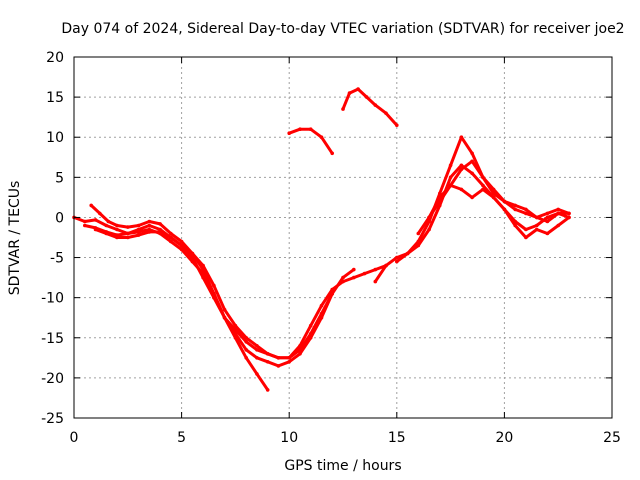 The image size is (640, 480). Describe the element at coordinates (289, 438) in the screenshot. I see `x-tick-label: 10` at that location.